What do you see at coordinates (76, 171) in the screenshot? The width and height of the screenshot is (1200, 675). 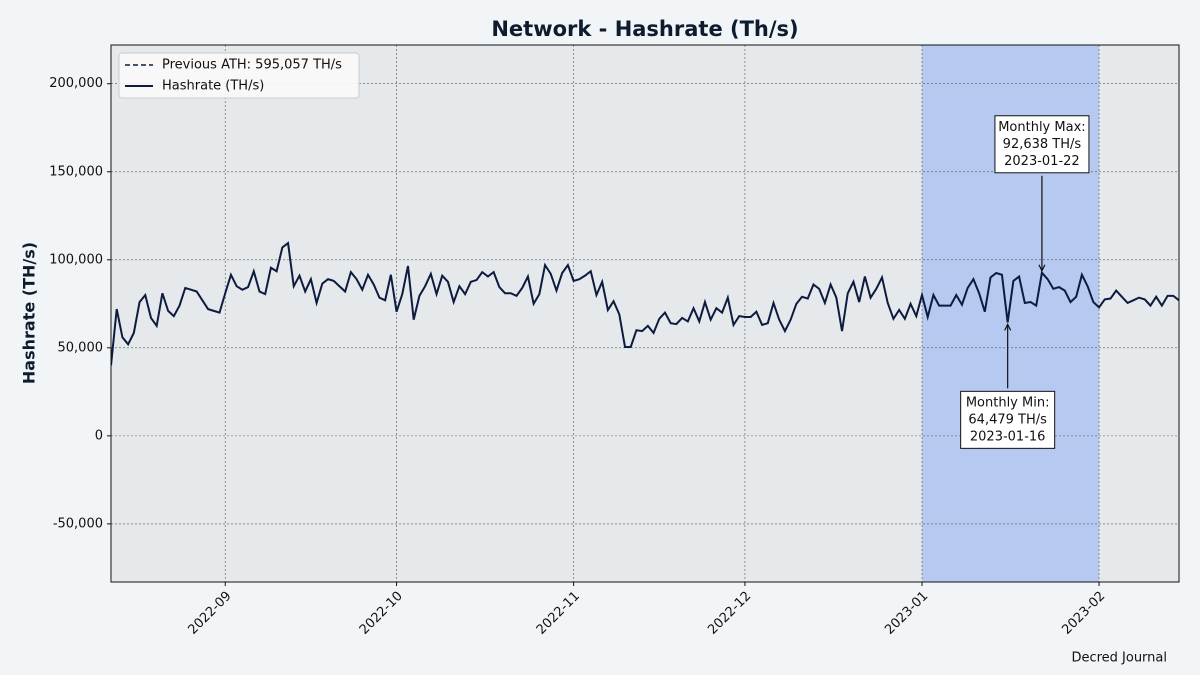 I see `y-tick-label: 150,000` at bounding box center [76, 171].